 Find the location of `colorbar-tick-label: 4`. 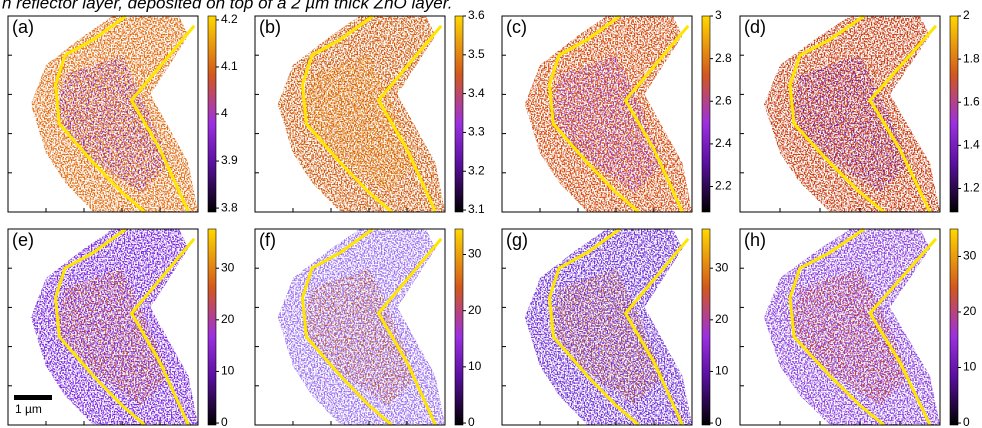

colorbar-tick-label: 4 is located at coordinates (224, 113).